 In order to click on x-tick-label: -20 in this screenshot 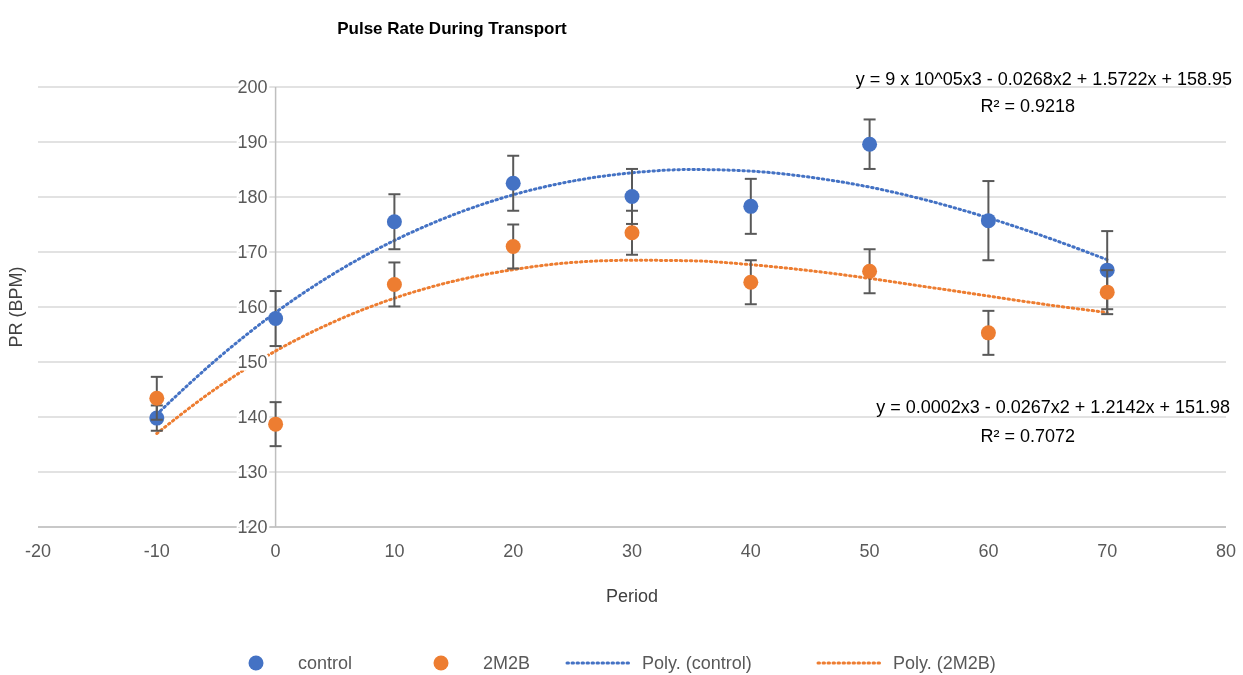, I will do `click(38, 551)`.